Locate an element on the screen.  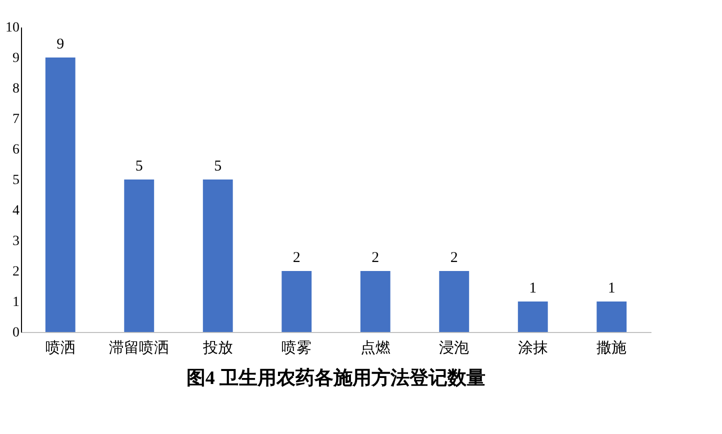
y-tick-label: 6 is located at coordinates (16, 150).